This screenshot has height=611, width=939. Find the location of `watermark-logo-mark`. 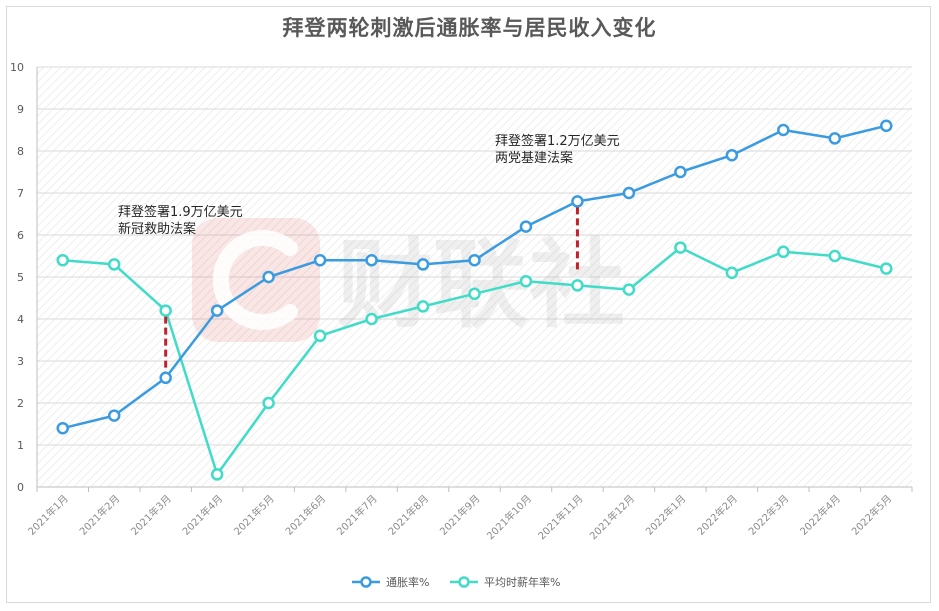

watermark-logo-mark is located at coordinates (255, 280).